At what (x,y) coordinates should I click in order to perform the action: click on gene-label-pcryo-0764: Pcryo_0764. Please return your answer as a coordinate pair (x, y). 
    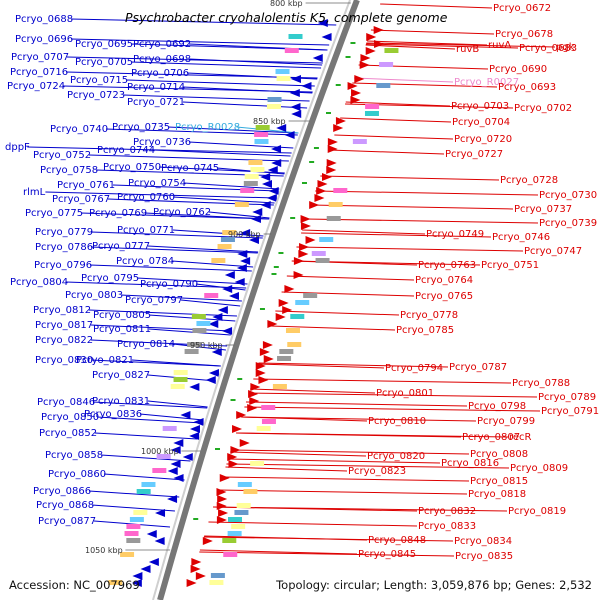
    Looking at the image, I should click on (444, 280).